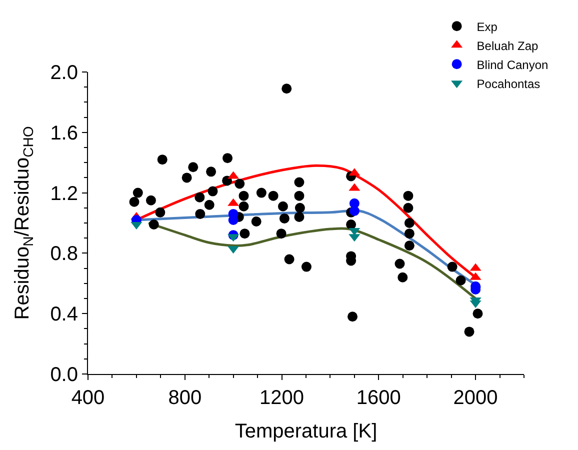  I want to click on legend-label: Exp, so click(487, 27).